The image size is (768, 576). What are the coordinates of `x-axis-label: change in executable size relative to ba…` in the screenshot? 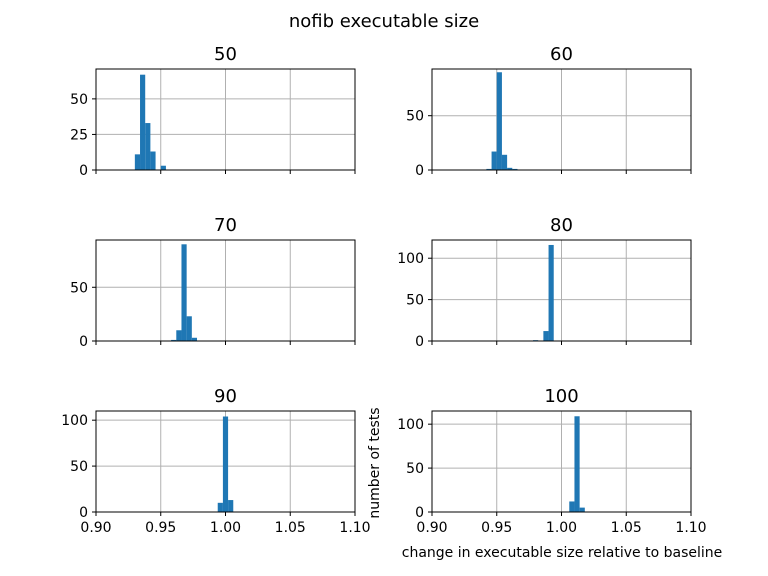 It's located at (562, 553).